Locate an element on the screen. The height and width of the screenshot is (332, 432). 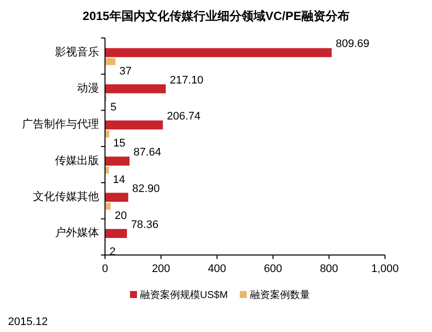
data-label: 87.64 is located at coordinates (148, 152).